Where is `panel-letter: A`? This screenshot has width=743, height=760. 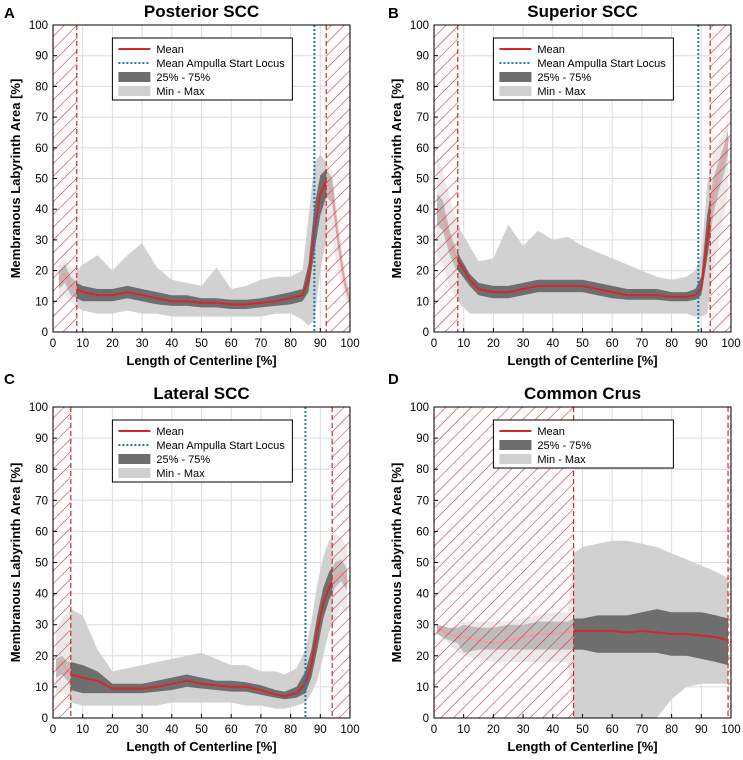 panel-letter: A is located at coordinates (9, 13).